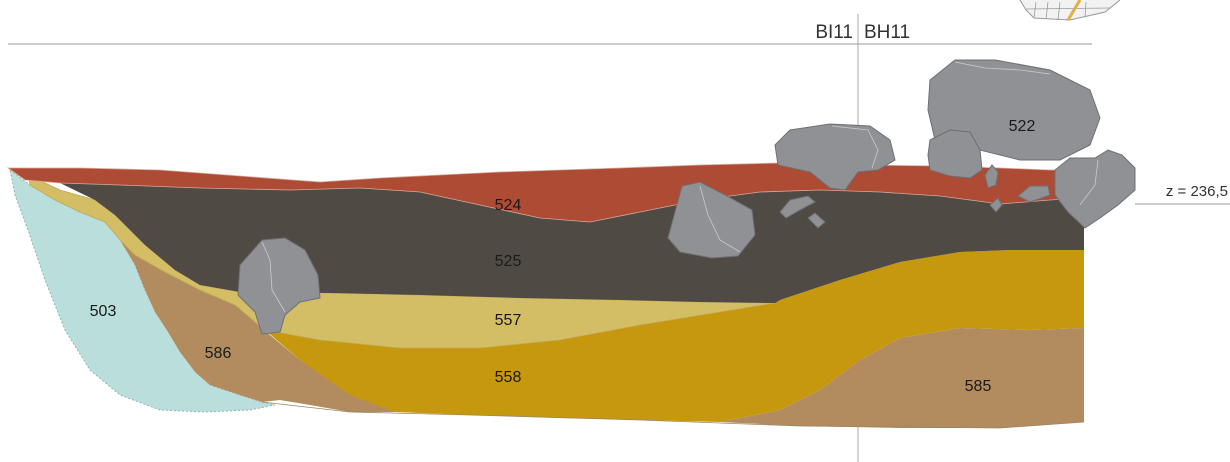 The width and height of the screenshot is (1230, 462). I want to click on grid-label-right: BH11, so click(887, 32).